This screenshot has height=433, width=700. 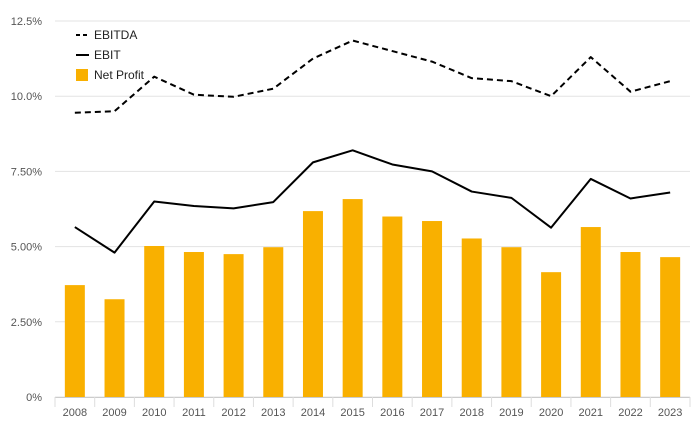 I want to click on y-tick-label: 12.5%, so click(x=26, y=22).